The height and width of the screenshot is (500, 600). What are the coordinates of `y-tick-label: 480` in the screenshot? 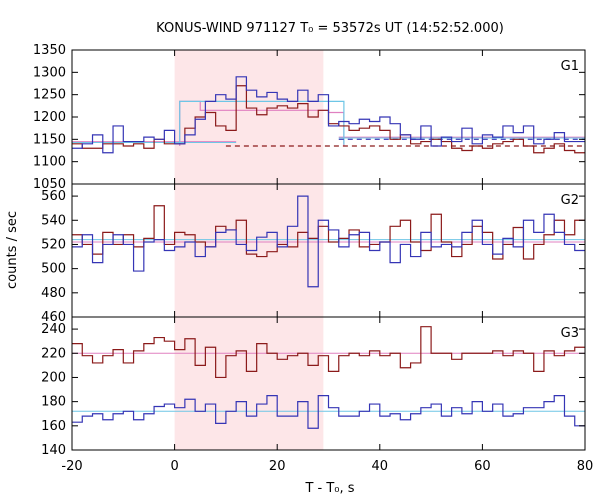 It's located at (53, 293).